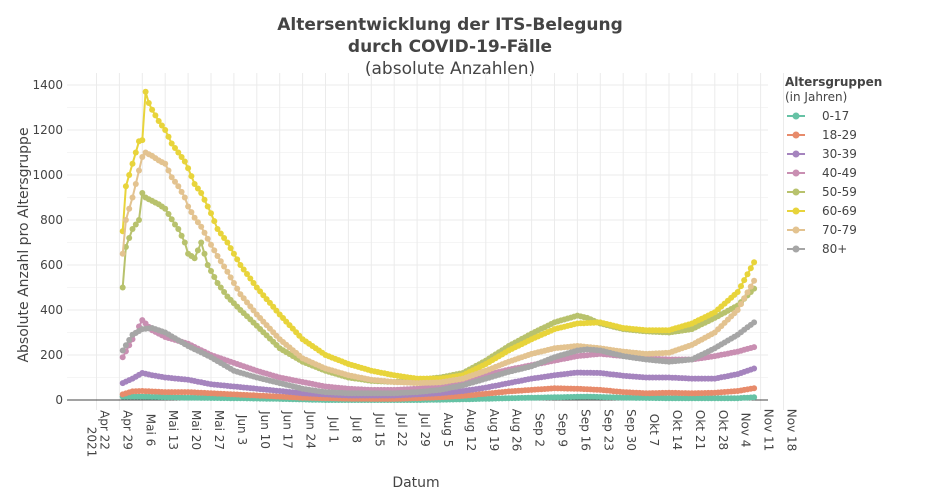 This screenshot has width=944, height=502. I want to click on legend-item-30-39: 30-39, so click(822, 154).